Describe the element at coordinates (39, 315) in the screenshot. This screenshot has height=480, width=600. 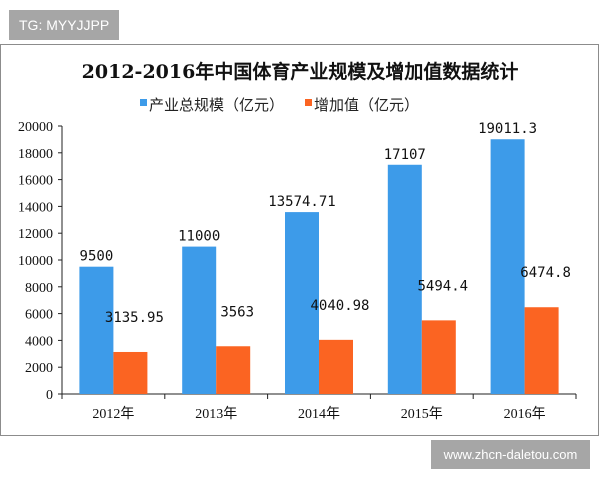
I see `y-tick-label: 6000` at that location.